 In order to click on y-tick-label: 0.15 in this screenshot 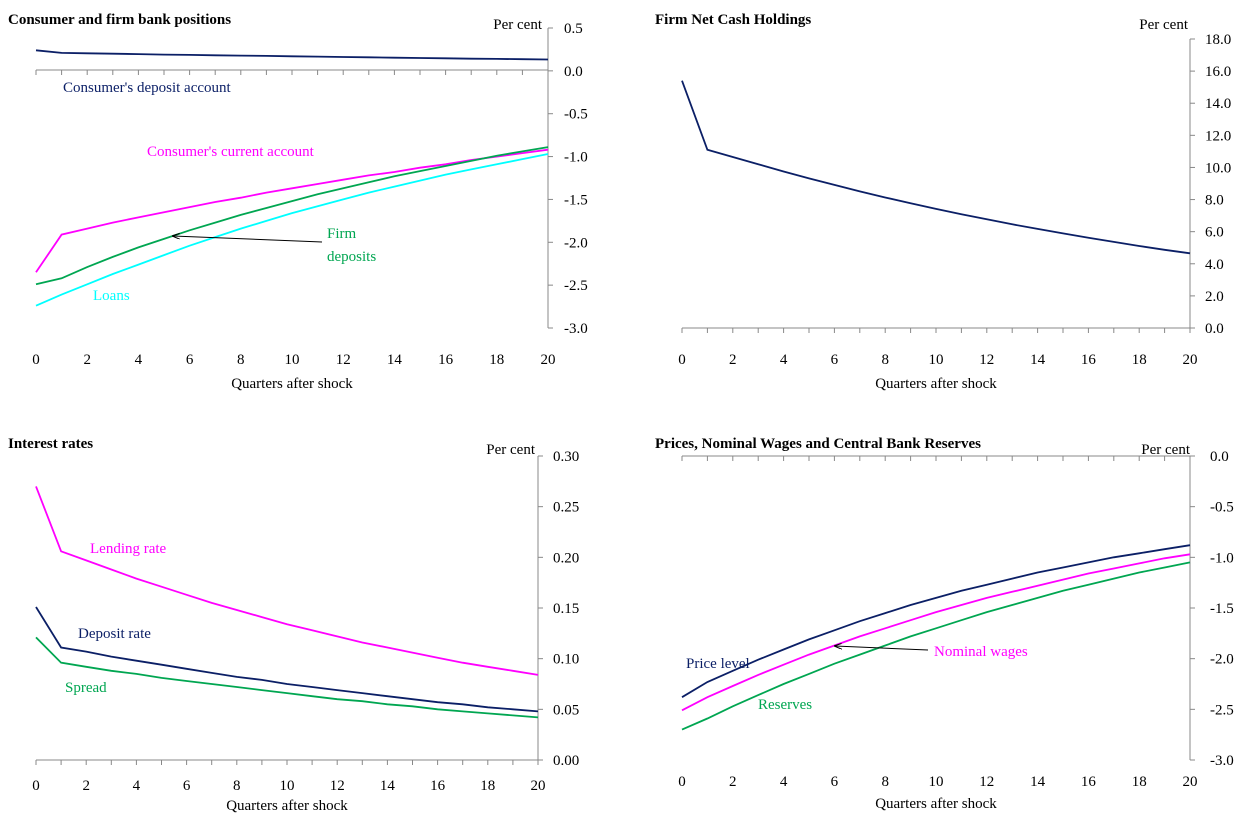, I will do `click(566, 609)`.